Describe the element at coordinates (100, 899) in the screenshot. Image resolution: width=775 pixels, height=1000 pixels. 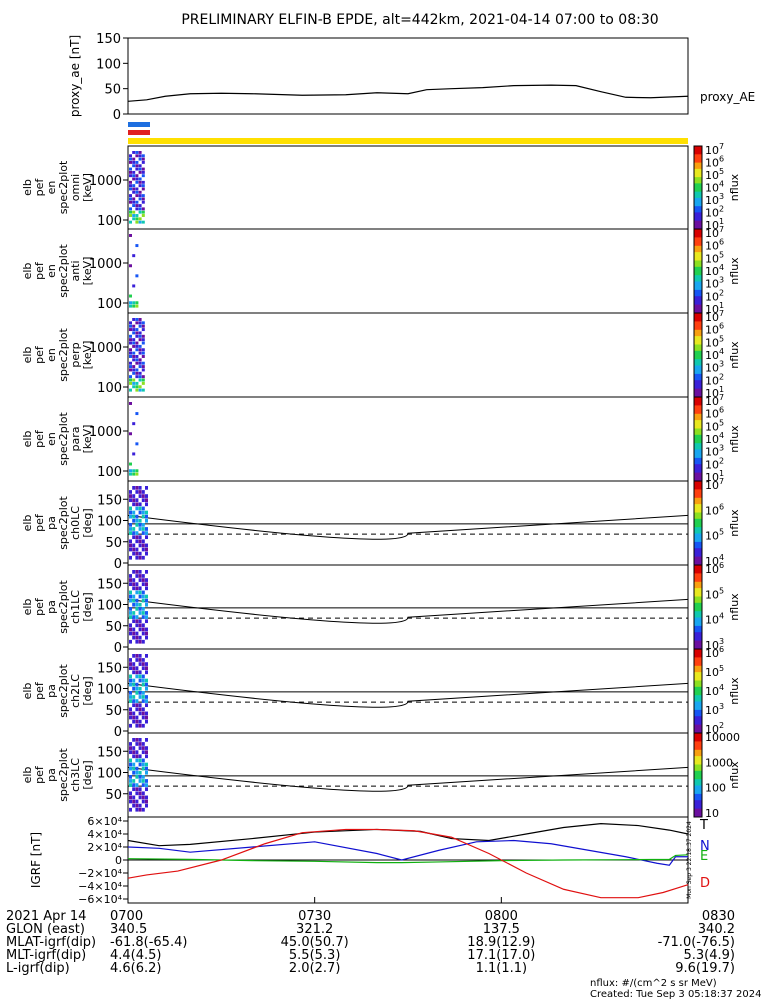
I see `y-tick-label: −6×10⁴` at that location.